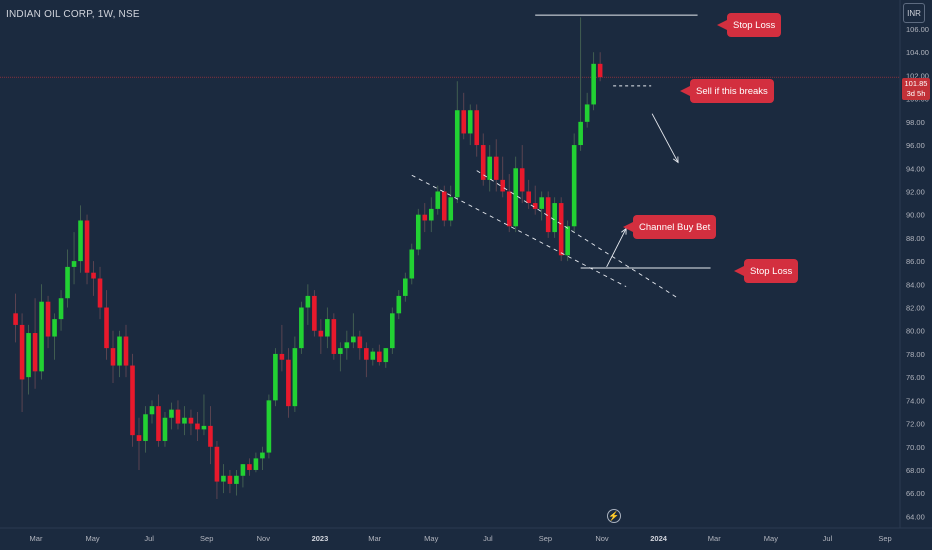 The height and width of the screenshot is (550, 932). What do you see at coordinates (614, 516) in the screenshot?
I see `lightning-icon: ⚡` at bounding box center [614, 516].